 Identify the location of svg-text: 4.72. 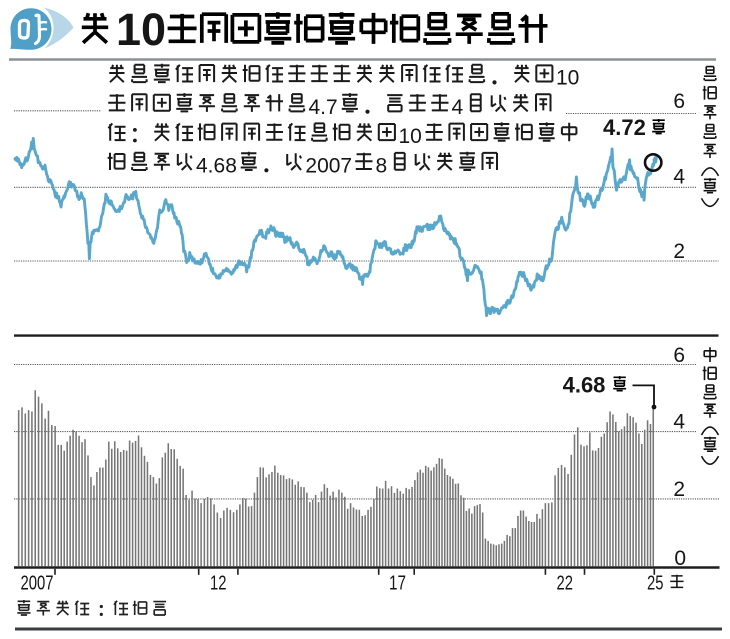
(624, 127).